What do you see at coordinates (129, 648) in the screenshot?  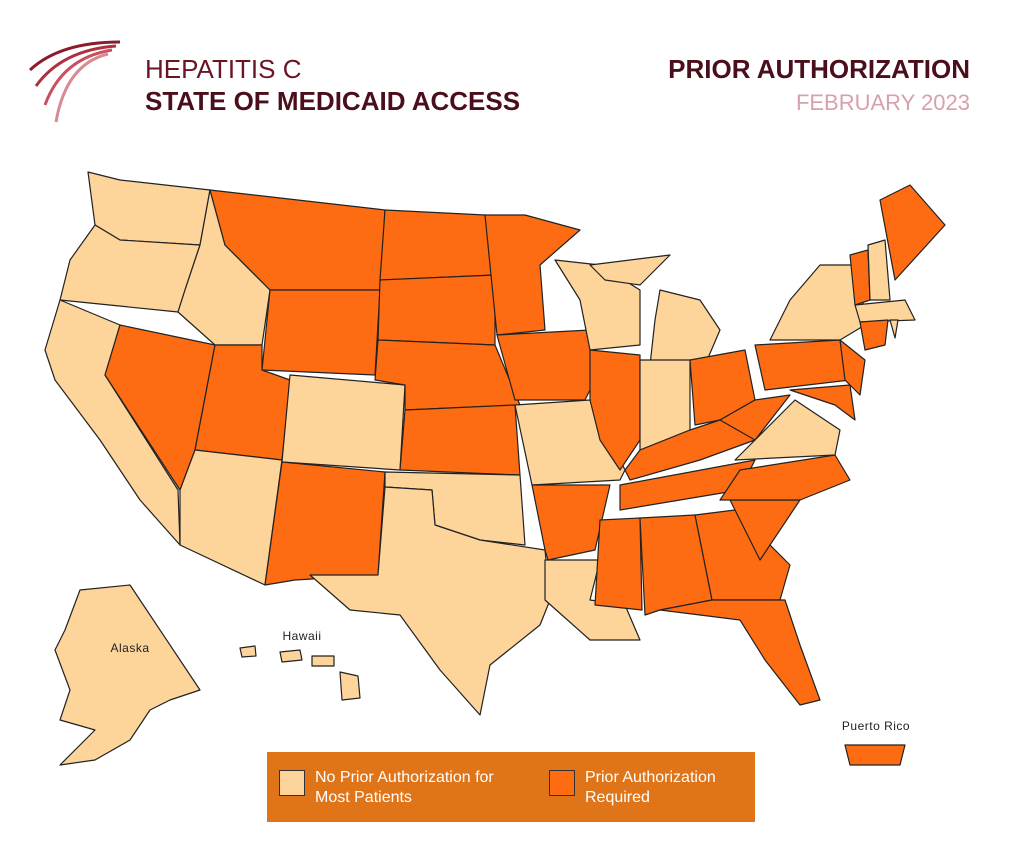 I see `map-label: Alaska` at bounding box center [129, 648].